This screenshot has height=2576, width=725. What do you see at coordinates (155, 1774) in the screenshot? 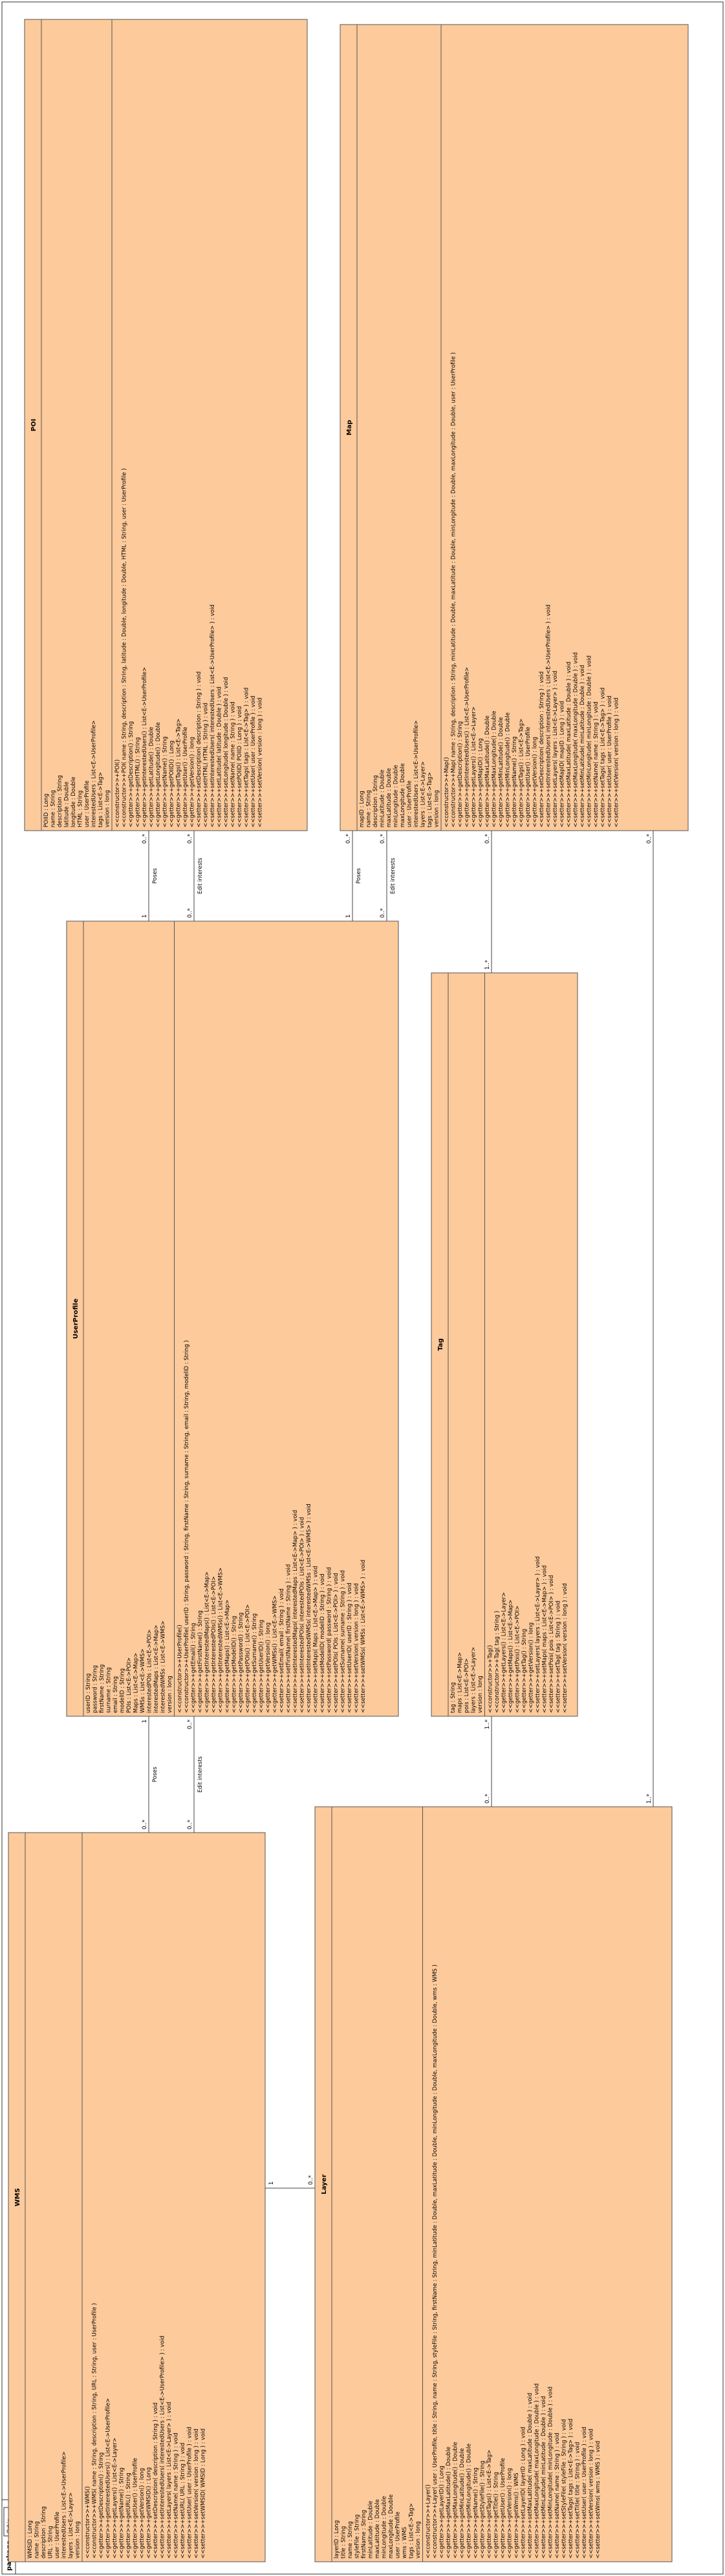
I see `association-label: Poses` at bounding box center [155, 1774].